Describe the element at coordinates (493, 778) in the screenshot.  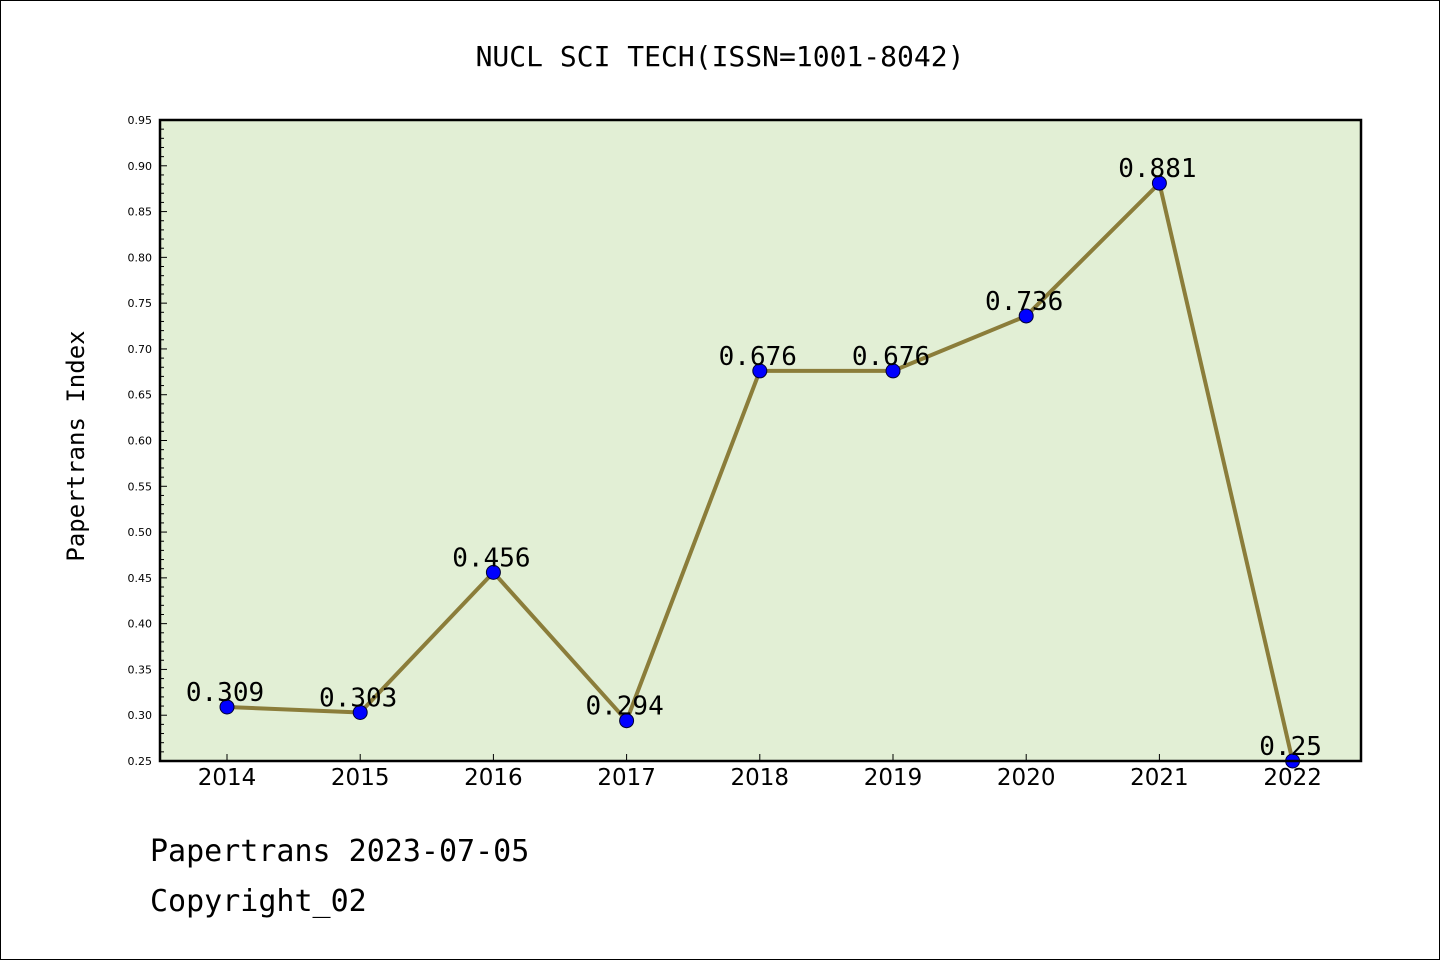
I see `x-tick-label: 2016` at that location.